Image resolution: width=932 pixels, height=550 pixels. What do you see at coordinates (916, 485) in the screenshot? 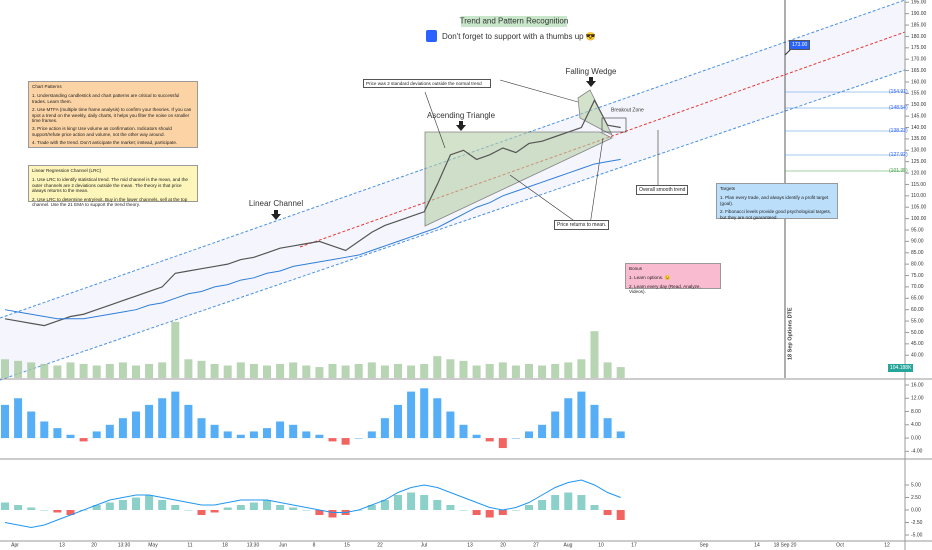
I see `y-tick-label: 5.00` at bounding box center [916, 485].